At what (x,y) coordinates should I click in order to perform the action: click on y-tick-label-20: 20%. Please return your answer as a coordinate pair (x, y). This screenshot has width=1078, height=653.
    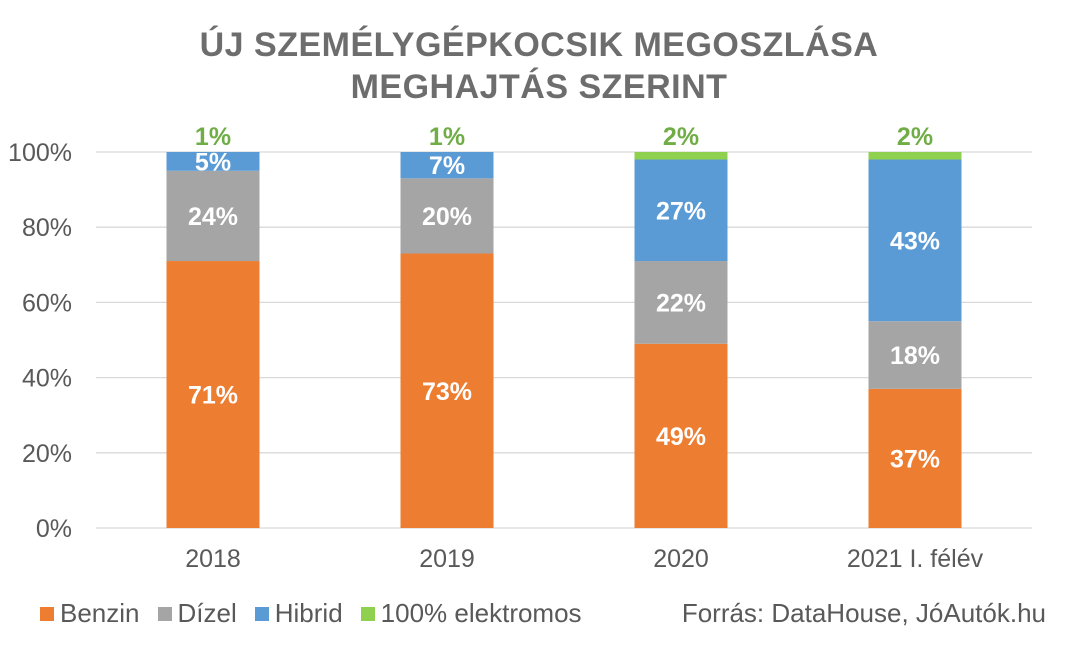
    Looking at the image, I should click on (47, 454).